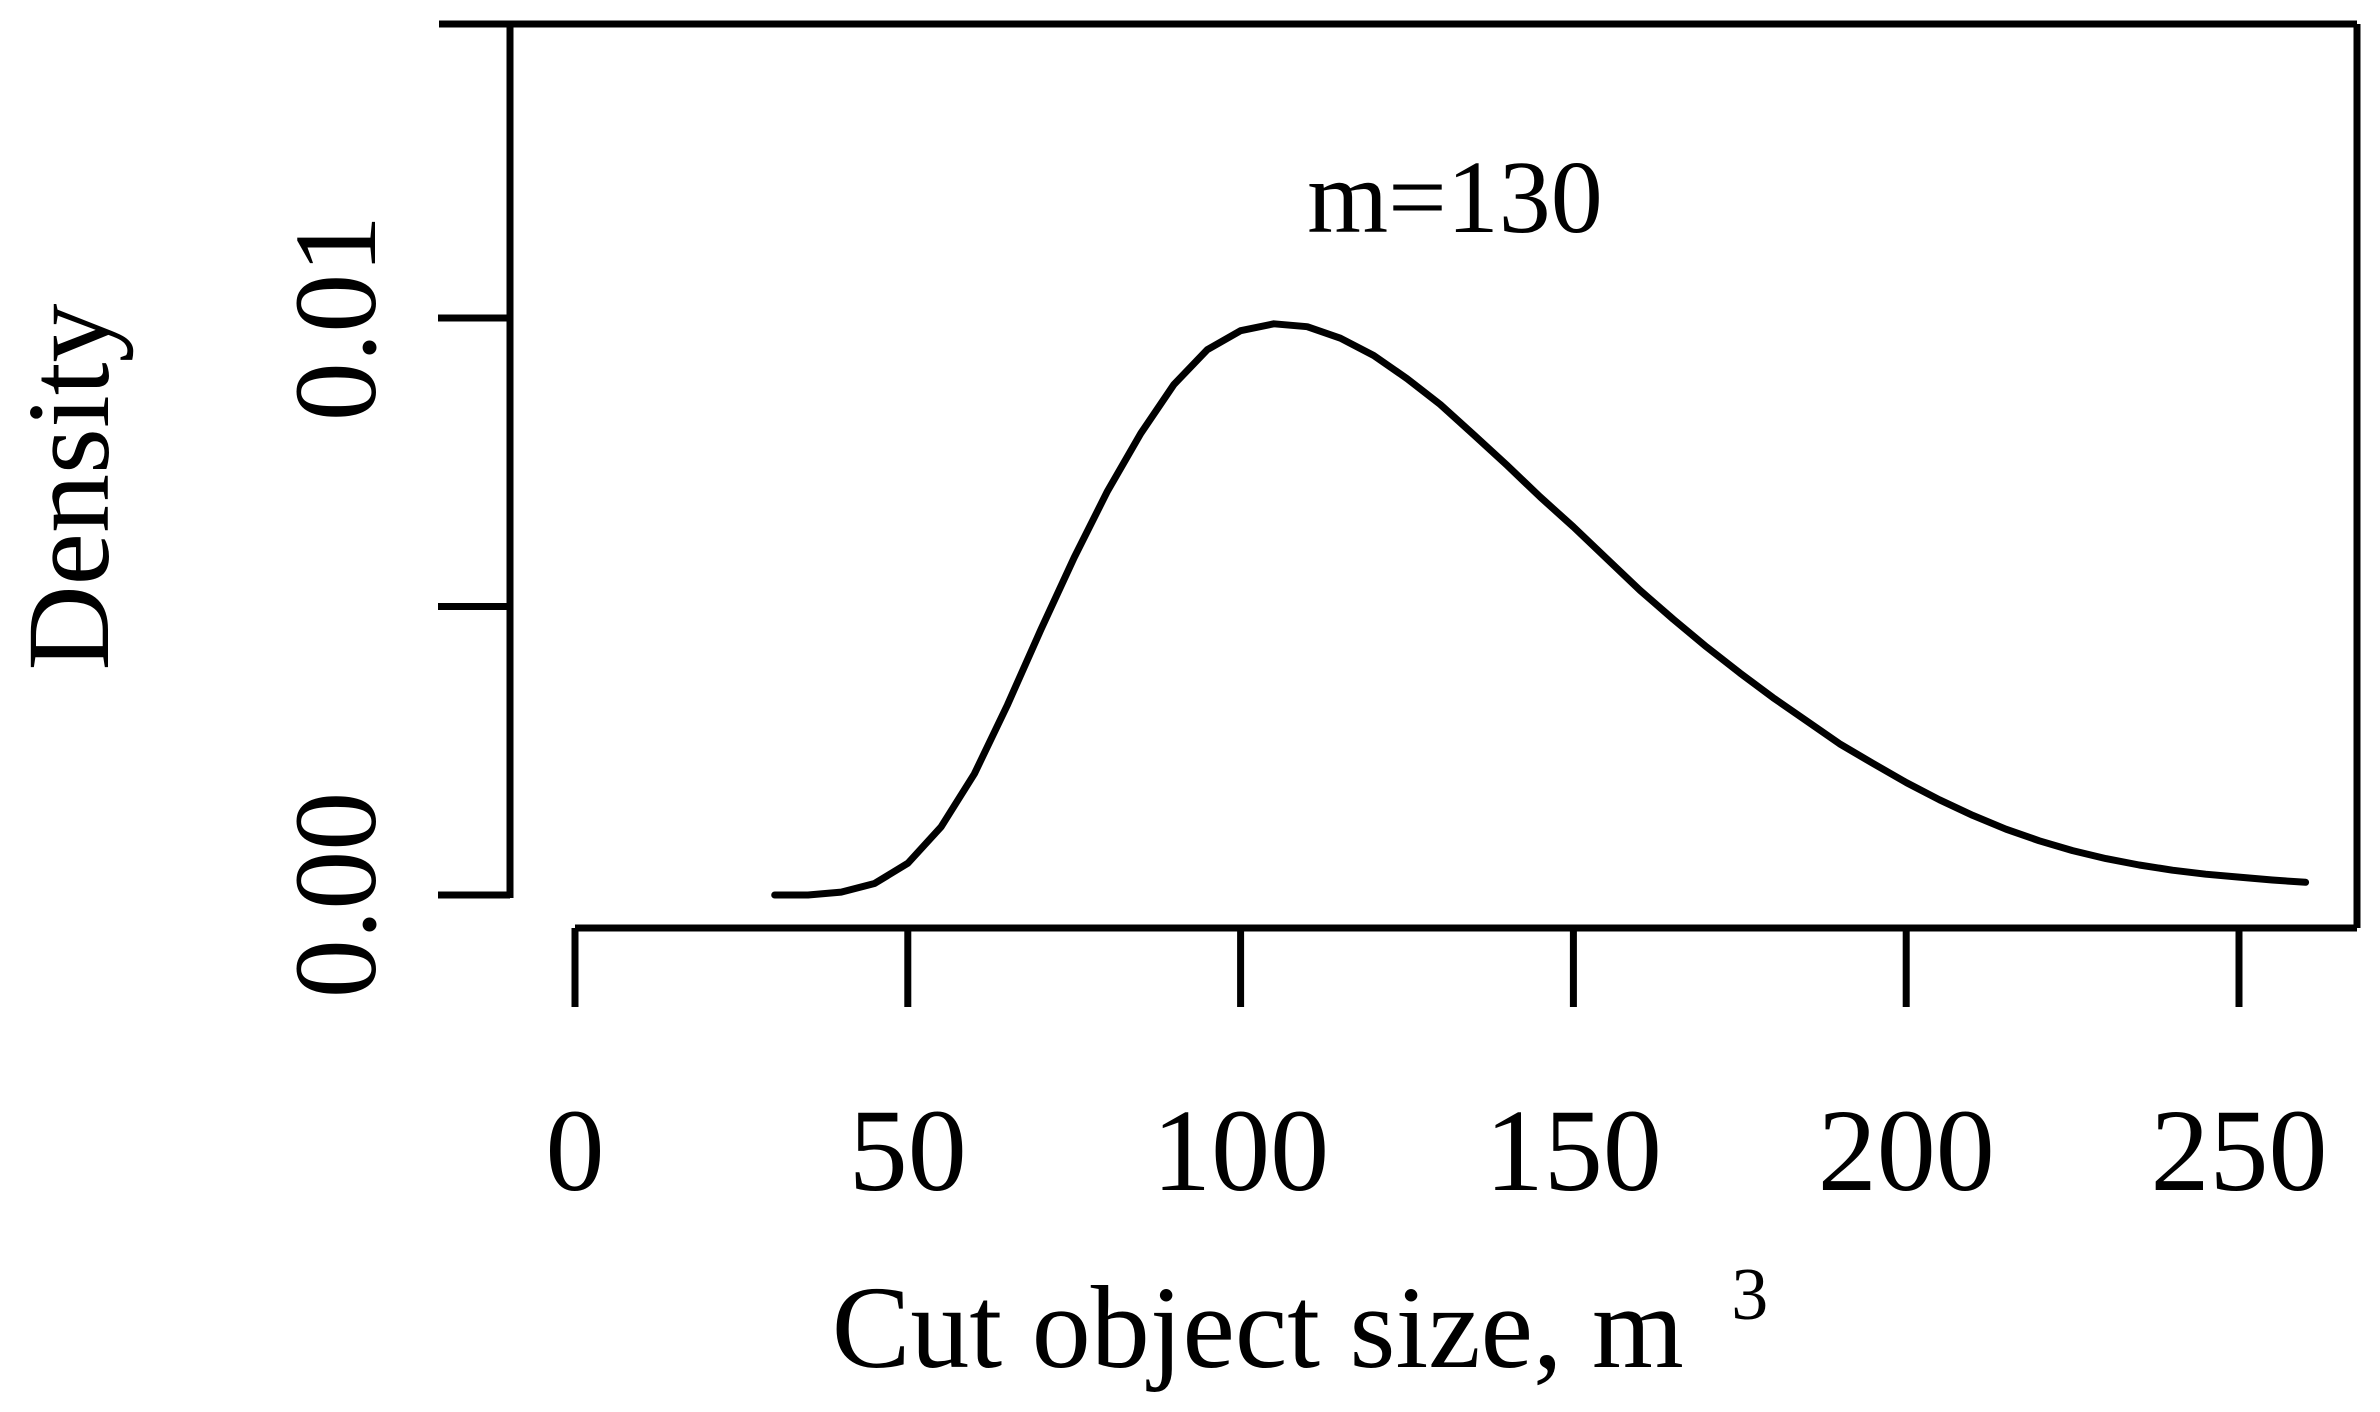 The width and height of the screenshot is (2380, 1412). Describe the element at coordinates (1240, 1150) in the screenshot. I see `x-axis-tick-label: 100` at that location.